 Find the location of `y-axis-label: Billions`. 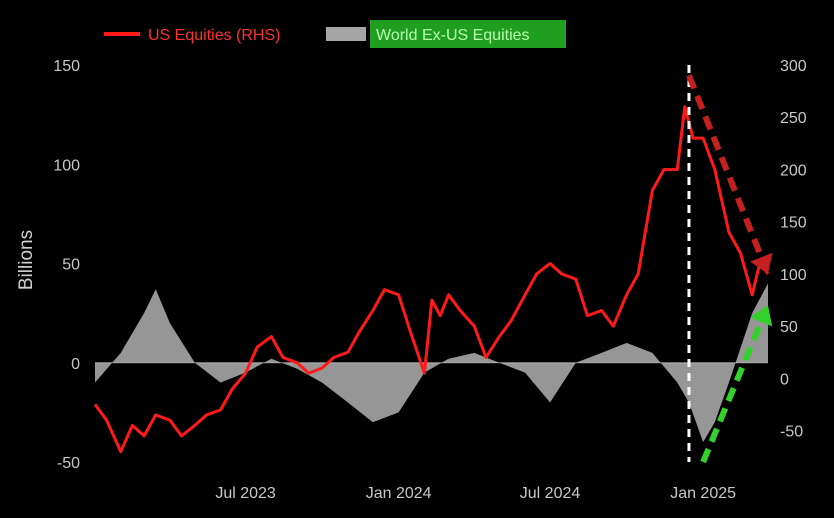

y-axis-label: Billions is located at coordinates (26, 260).